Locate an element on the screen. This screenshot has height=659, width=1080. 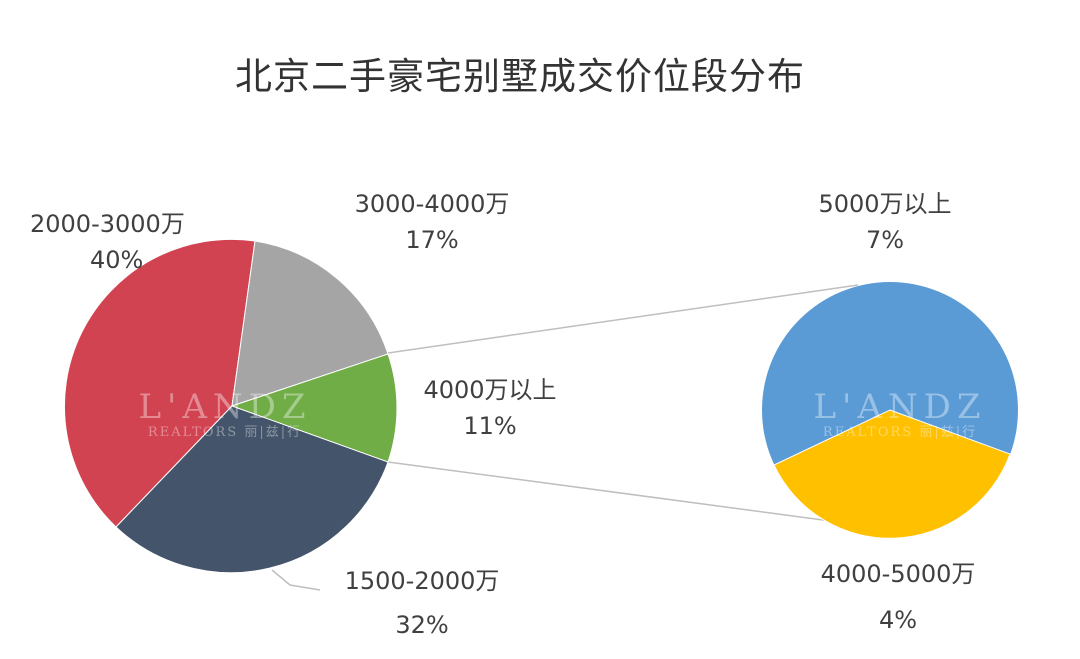
label-name: 1500-2000万 is located at coordinates (422, 581).